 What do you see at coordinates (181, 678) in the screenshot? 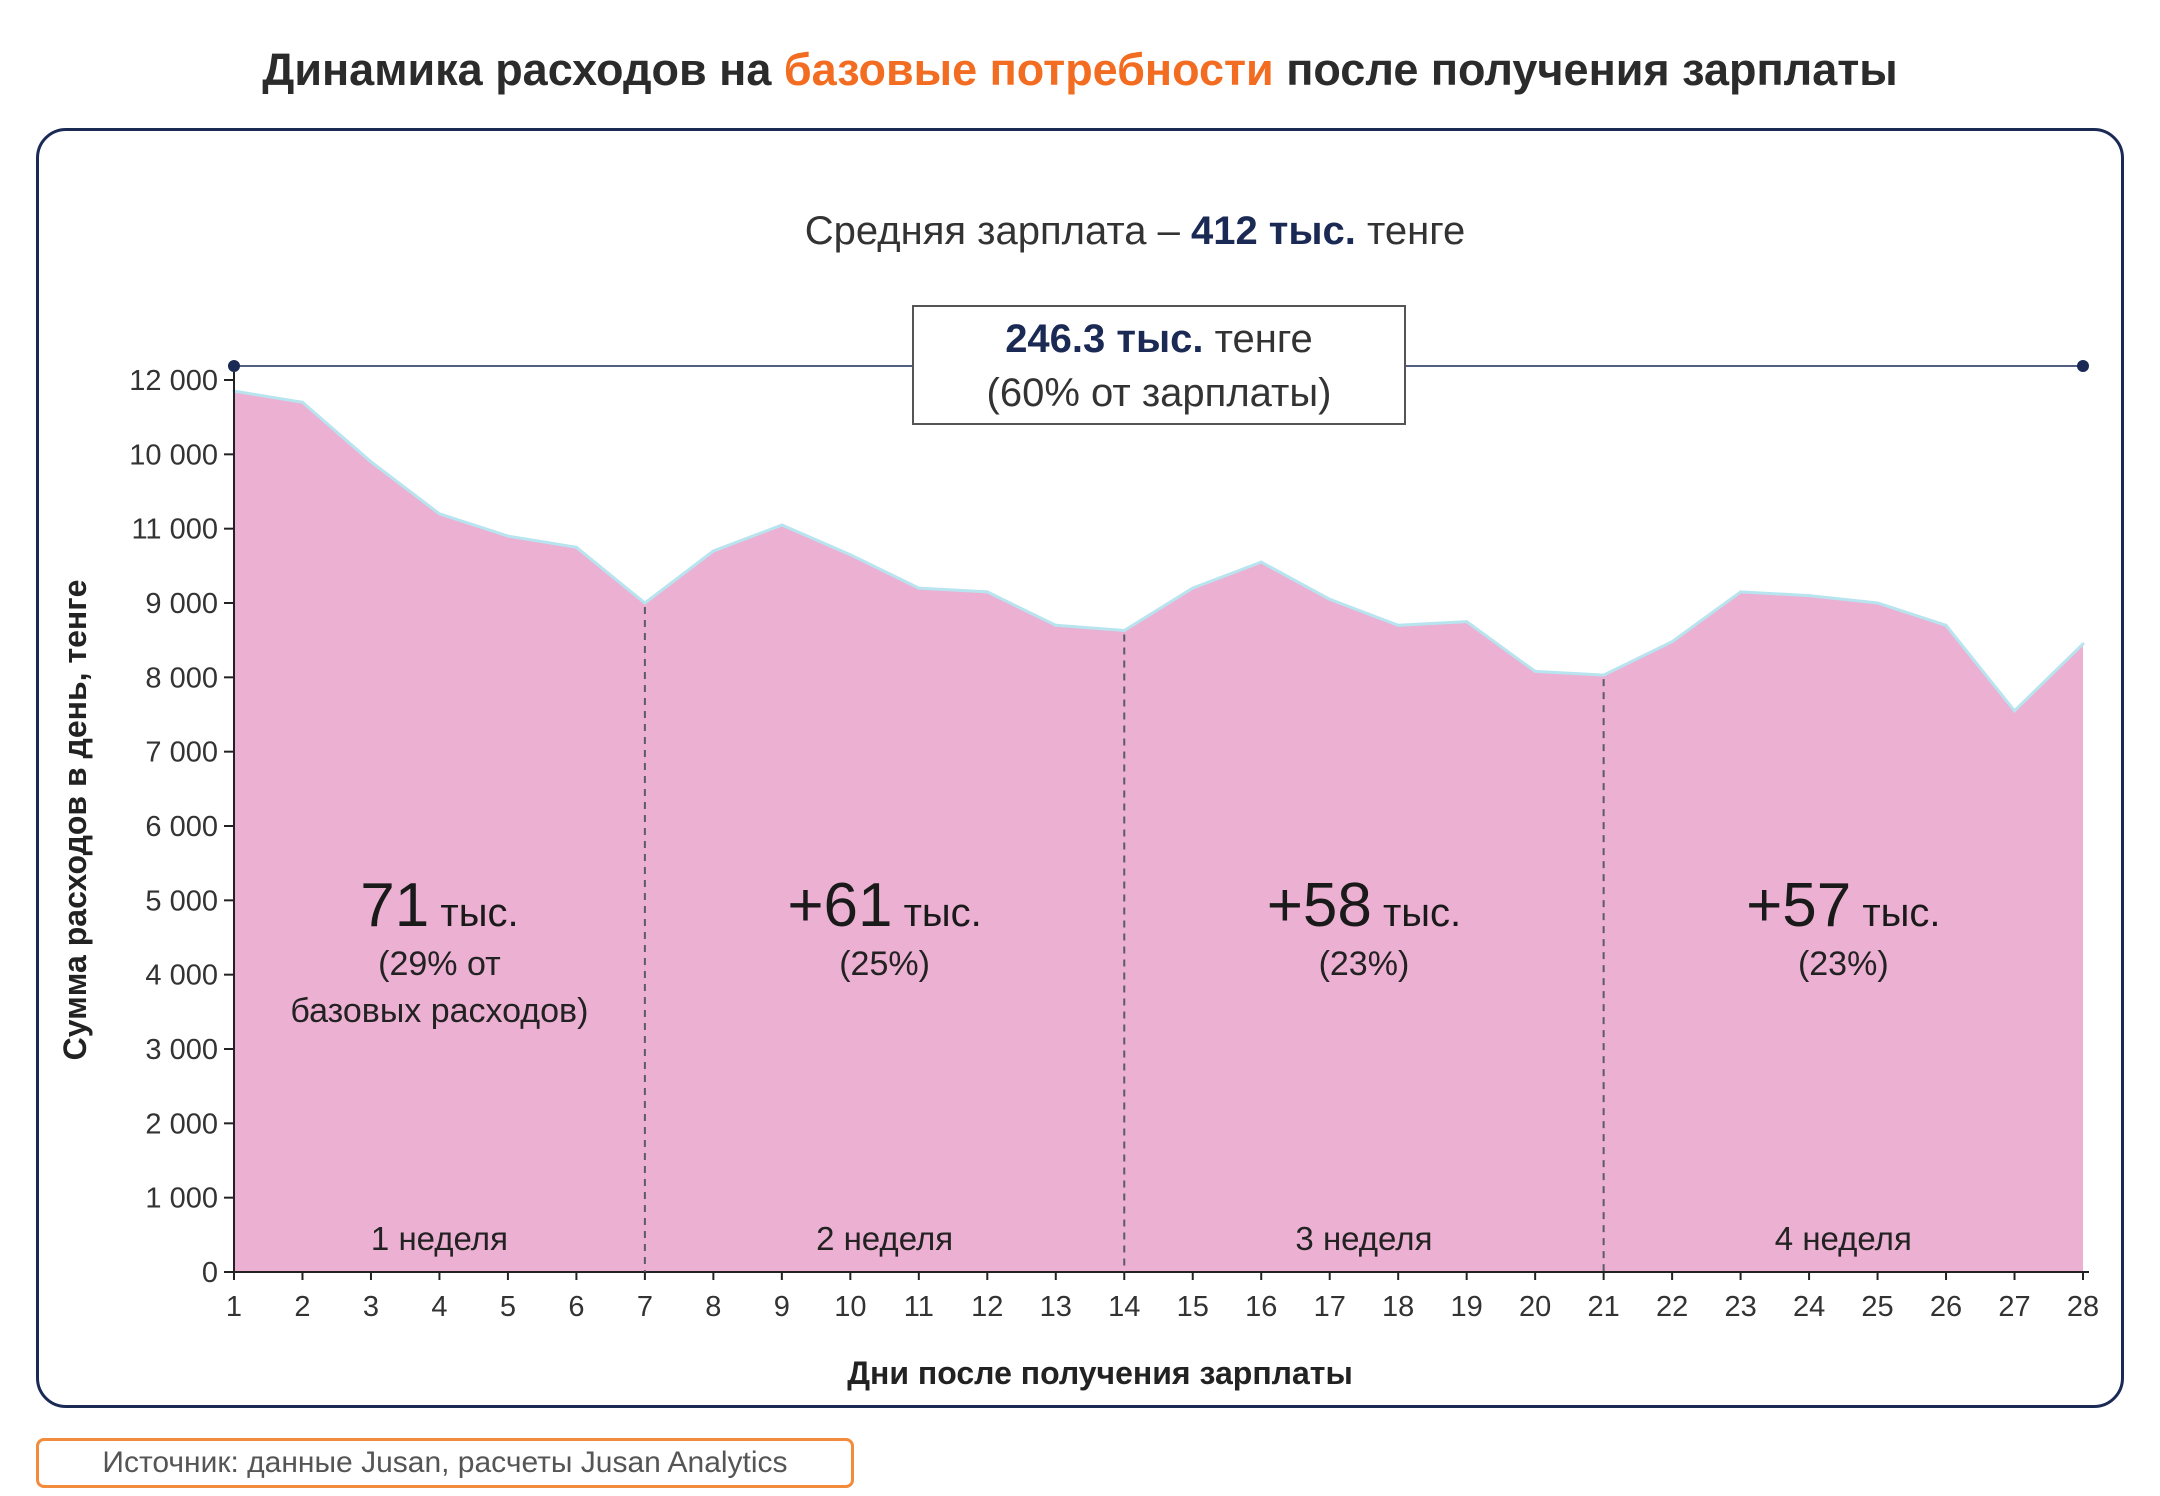
I see `y-tick-label: 8 000` at bounding box center [181, 678].